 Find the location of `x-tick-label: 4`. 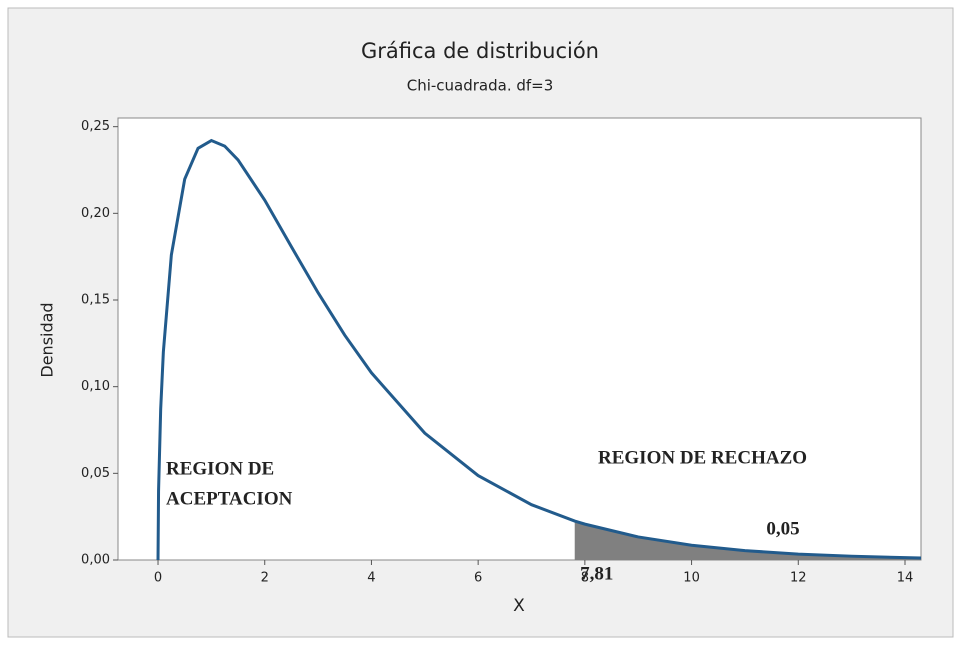

x-tick-label: 4 is located at coordinates (371, 578).